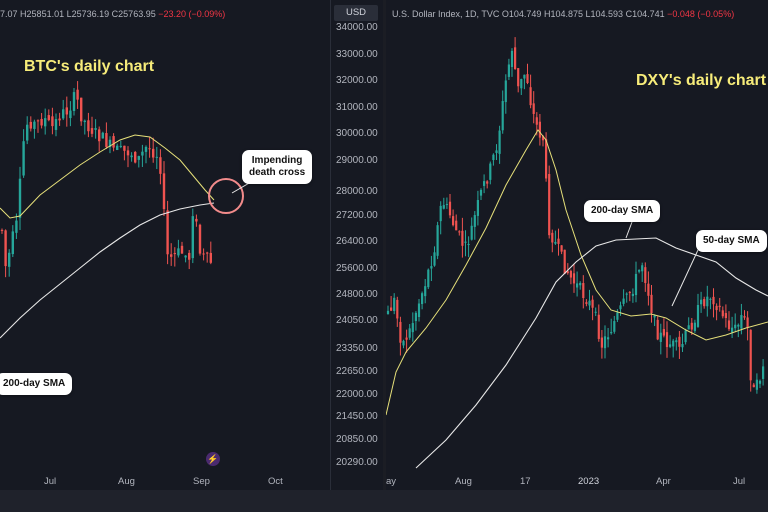 This screenshot has width=768, height=512. I want to click on btc-date-tick-label: Jul, so click(50, 481).